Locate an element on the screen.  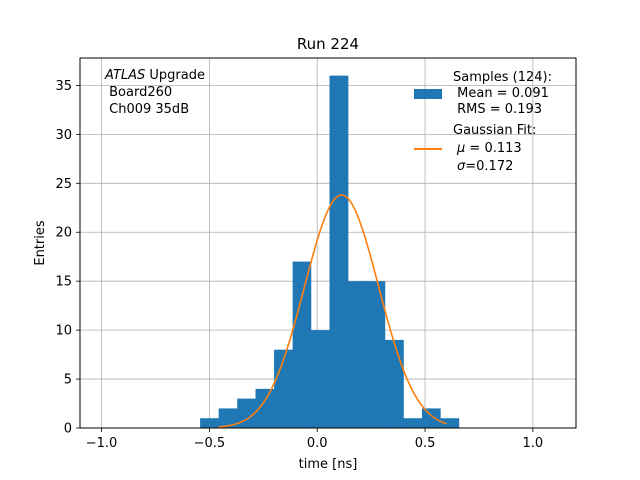
y-tick-label: 0 is located at coordinates (68, 429).